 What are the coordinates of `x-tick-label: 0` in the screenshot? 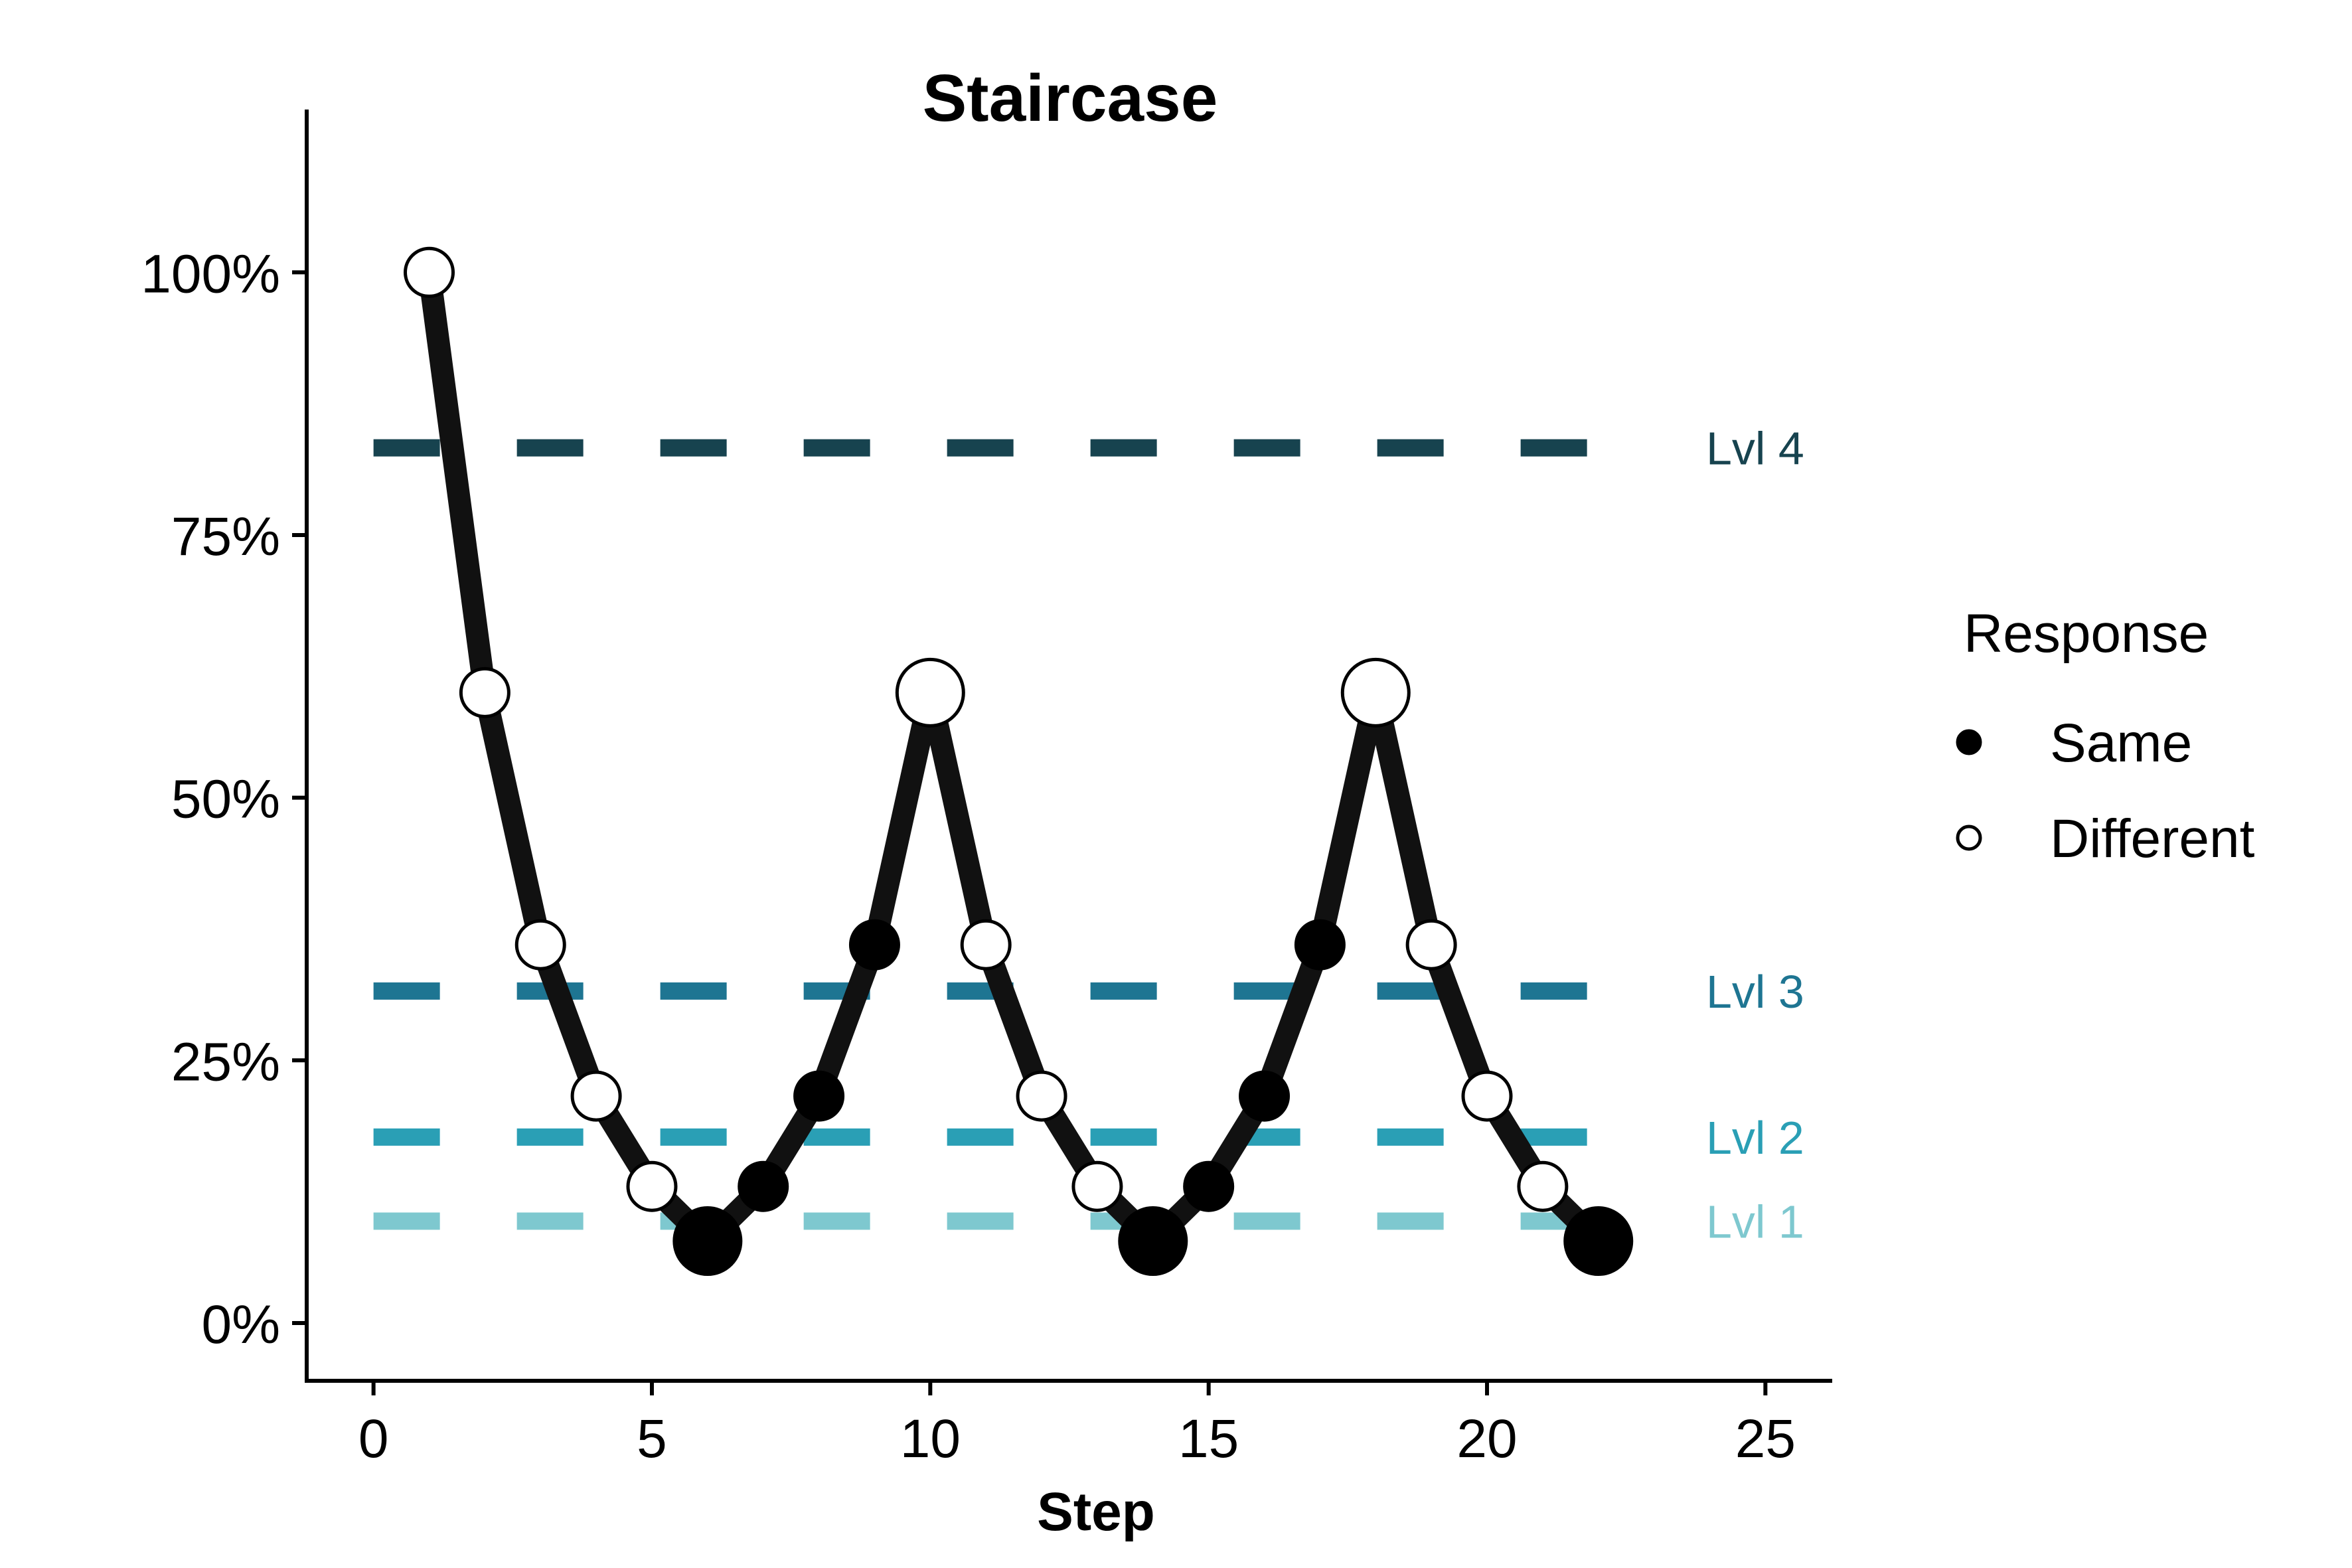 It's located at (374, 1439).